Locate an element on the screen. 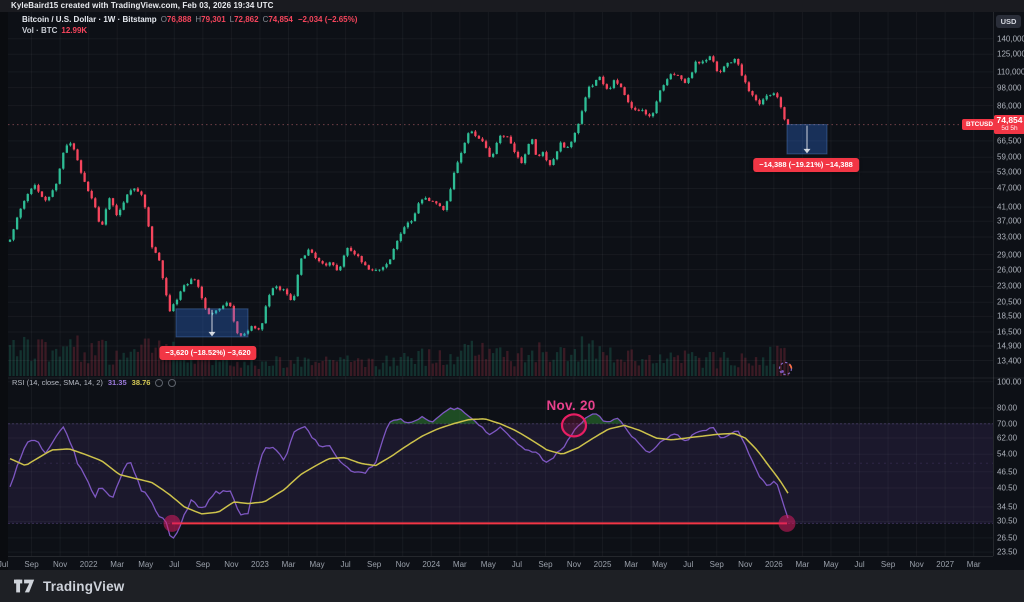 This screenshot has width=1024, height=602. rsi-tick-label: 54.00 is located at coordinates (1007, 454).